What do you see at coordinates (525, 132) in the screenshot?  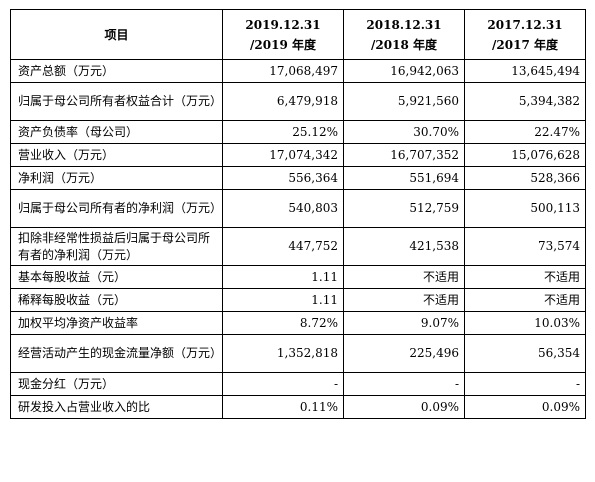 I see `cell-2017: 22.47%` at bounding box center [525, 132].